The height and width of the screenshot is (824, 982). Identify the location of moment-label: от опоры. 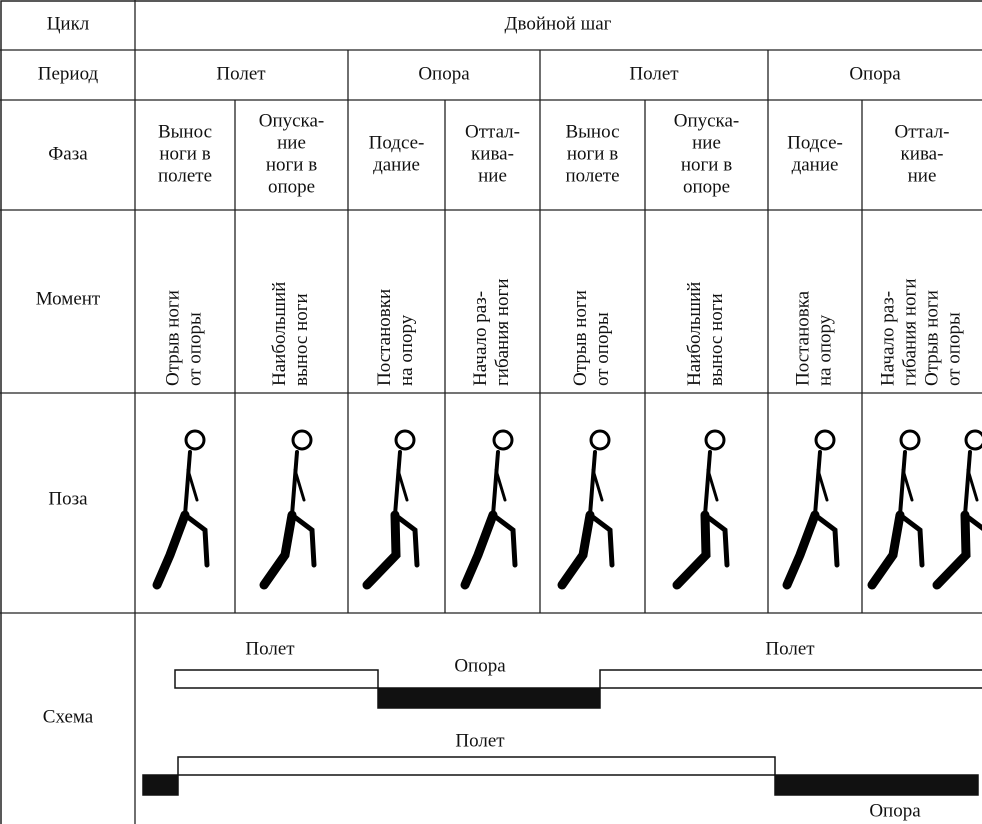
(602, 349).